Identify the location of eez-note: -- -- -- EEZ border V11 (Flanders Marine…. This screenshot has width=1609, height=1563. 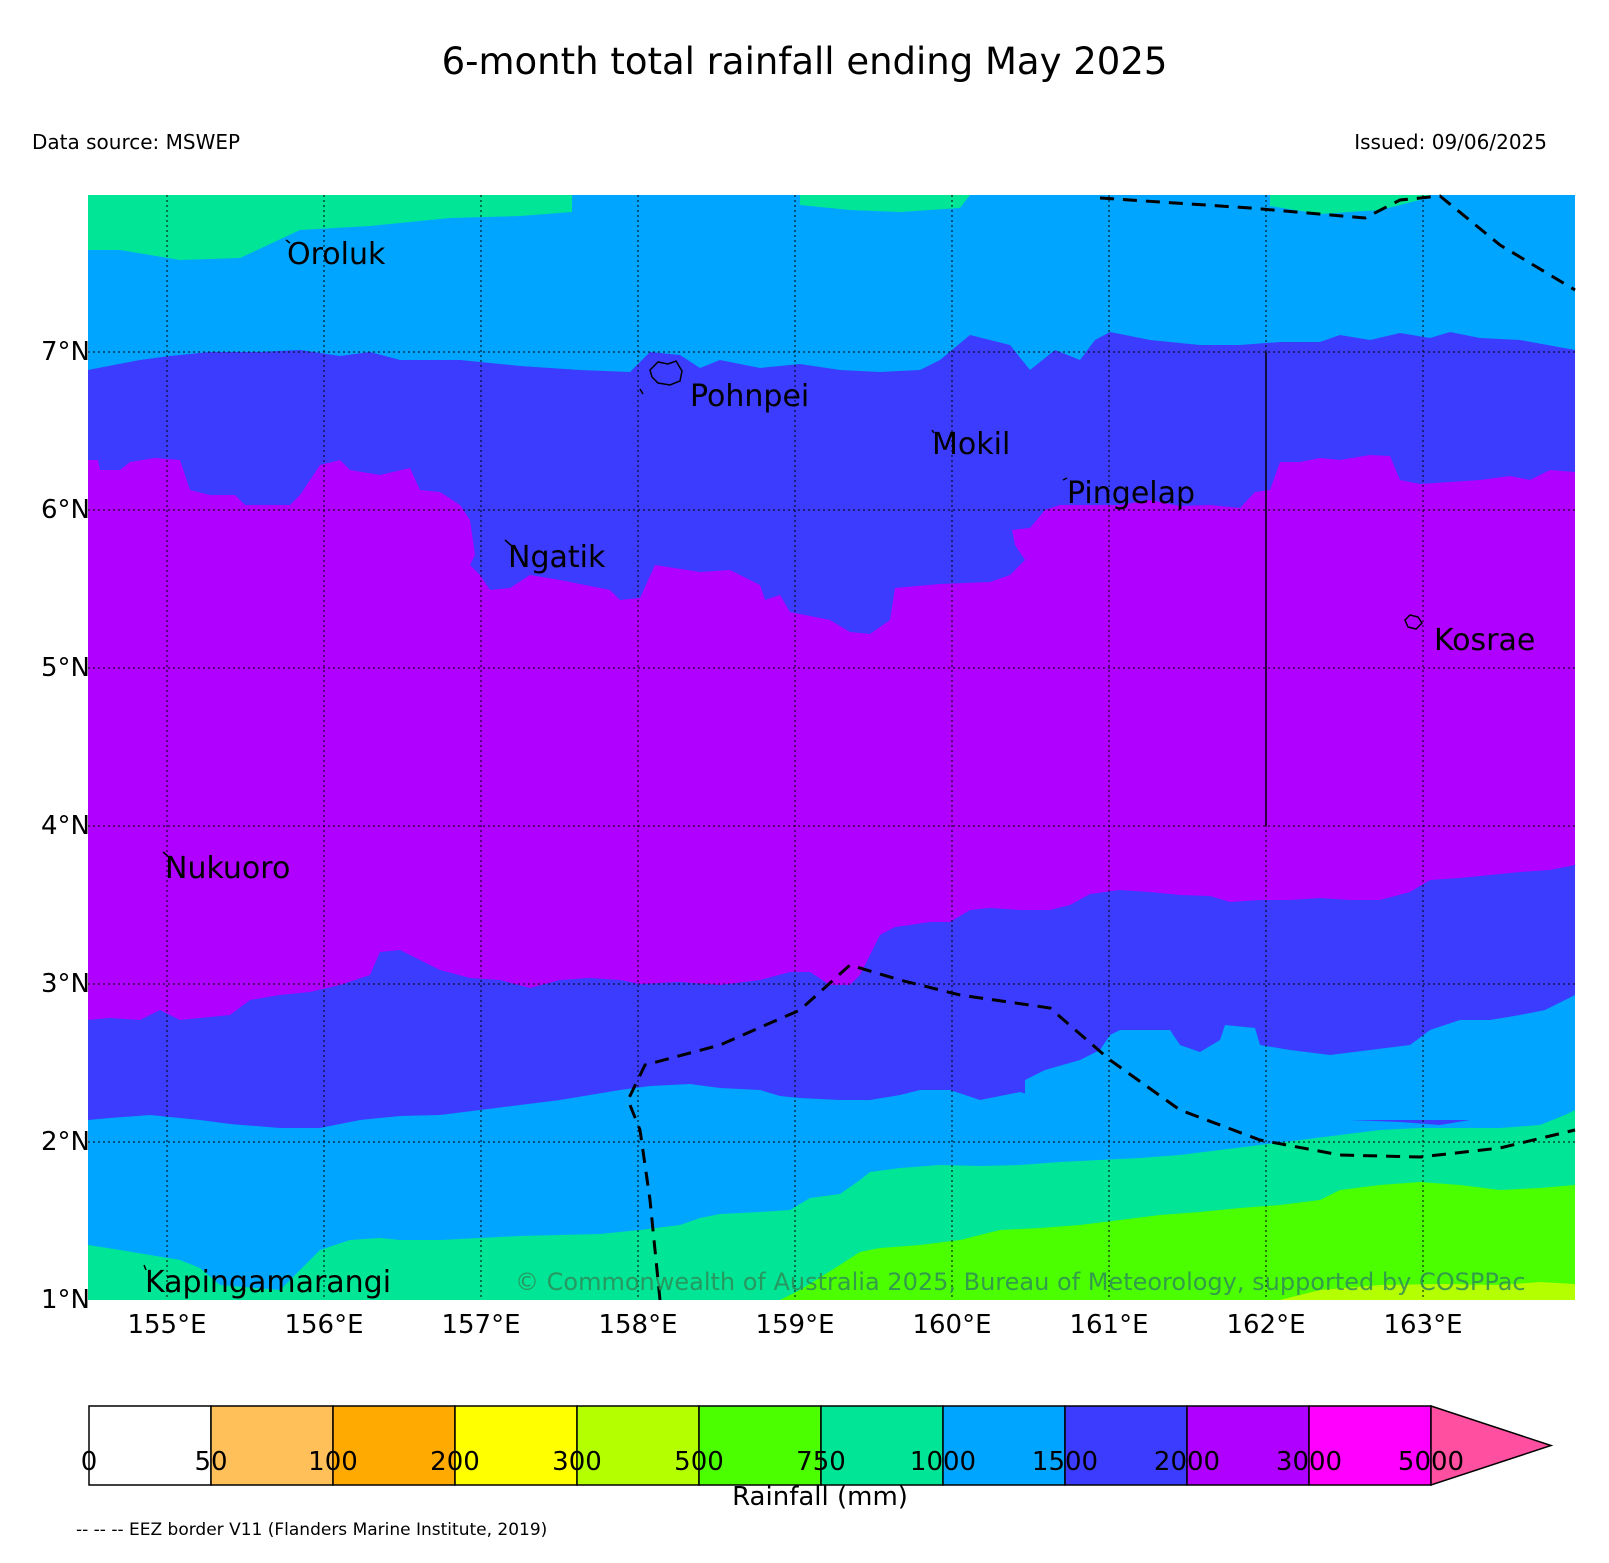
(312, 1530).